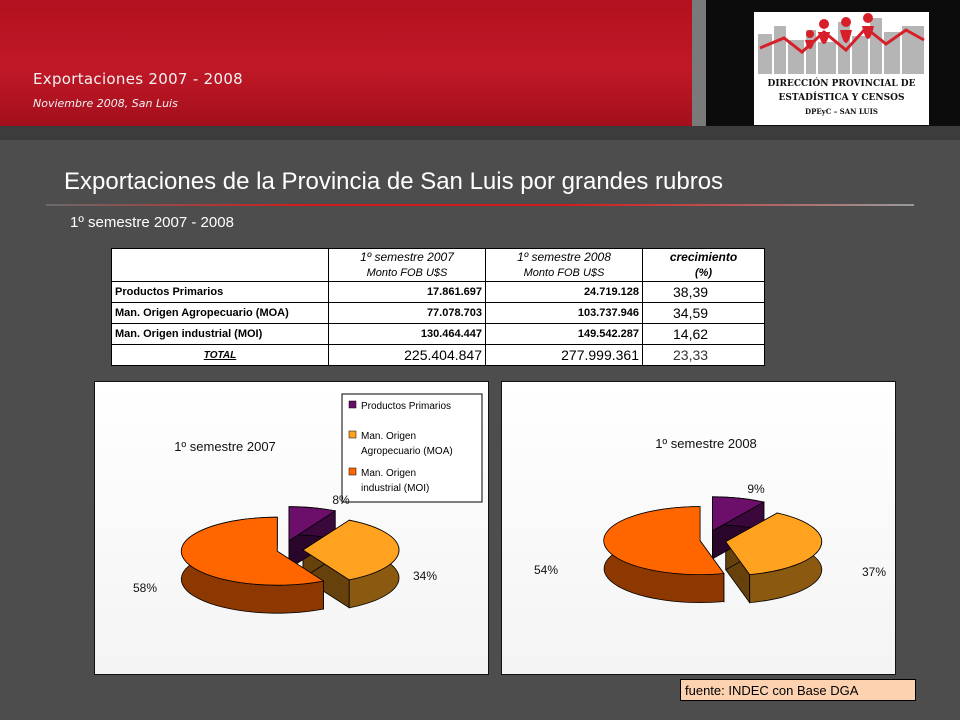 Image resolution: width=960 pixels, height=720 pixels. I want to click on legend-label-moi: Man. Origen, so click(388, 473).